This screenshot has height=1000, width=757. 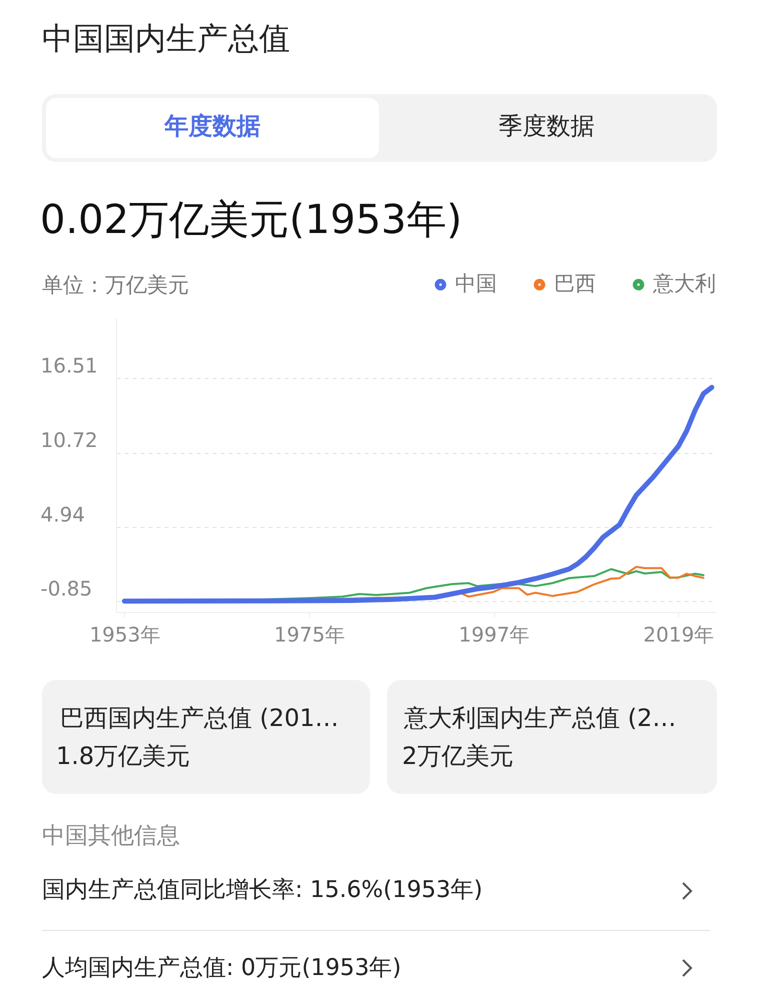 I want to click on chart-title: 中国国内生产总值, so click(x=166, y=39).